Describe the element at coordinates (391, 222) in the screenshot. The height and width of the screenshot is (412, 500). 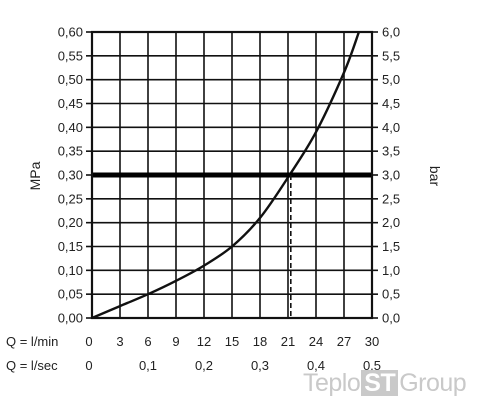
I see `y-tick-label-right: 2,0` at that location.